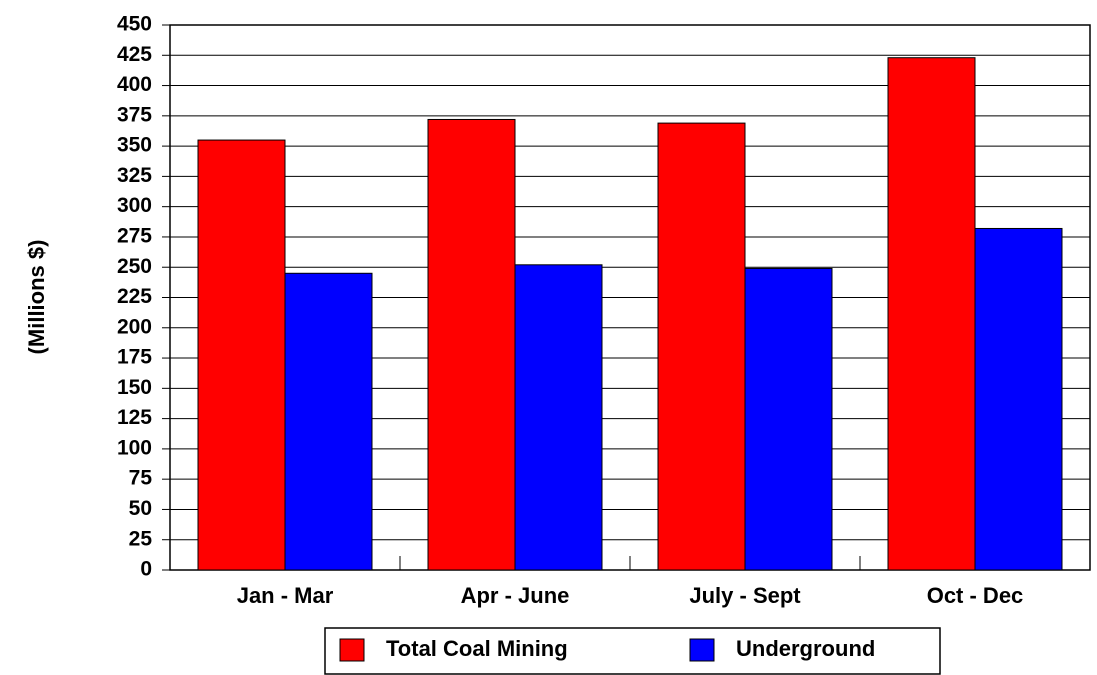 This screenshot has width=1097, height=675. Describe the element at coordinates (146, 569) in the screenshot. I see `y-tick-label: 0` at that location.